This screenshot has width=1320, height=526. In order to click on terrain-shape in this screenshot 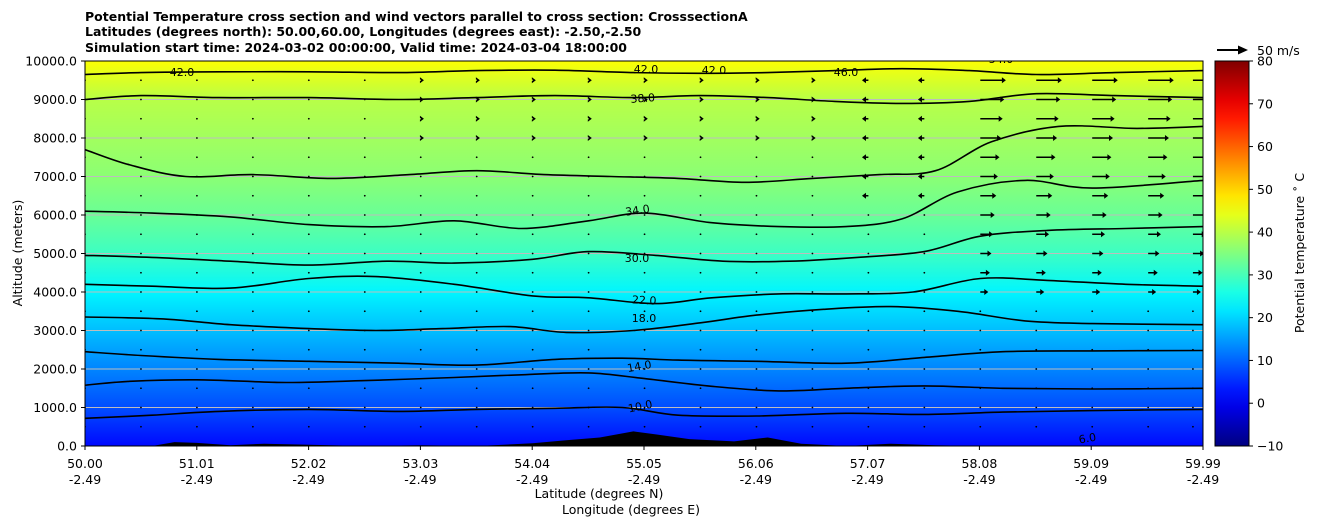, I will do `click(644, 438)`.